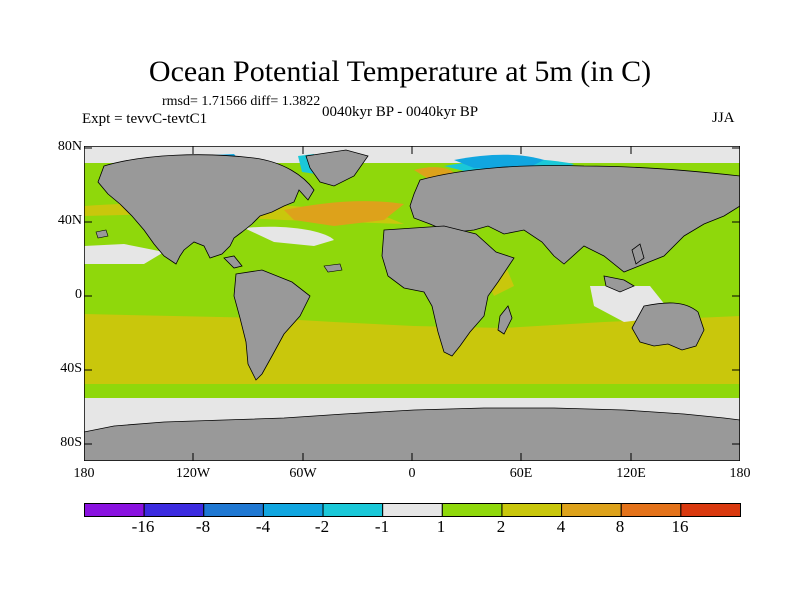 The image size is (800, 600). What do you see at coordinates (521, 473) in the screenshot?
I see `xtick-label: 60E` at bounding box center [521, 473].